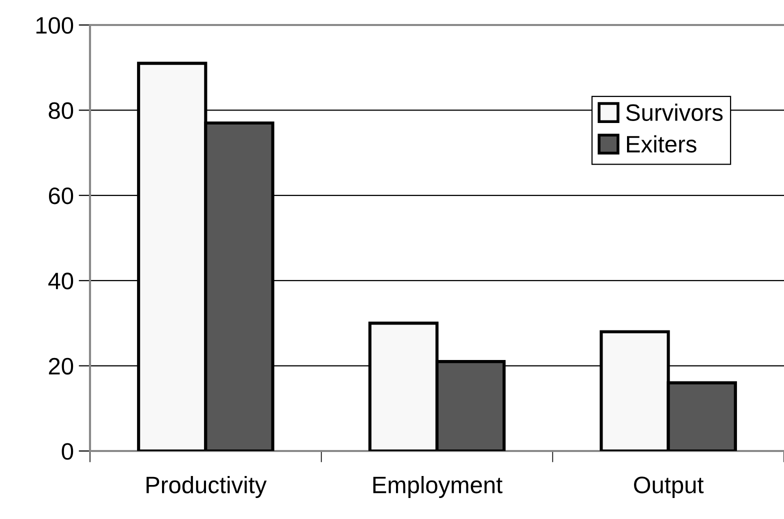 This screenshot has height=519, width=784. What do you see at coordinates (674, 112) in the screenshot?
I see `legend-label: Survivors` at bounding box center [674, 112].